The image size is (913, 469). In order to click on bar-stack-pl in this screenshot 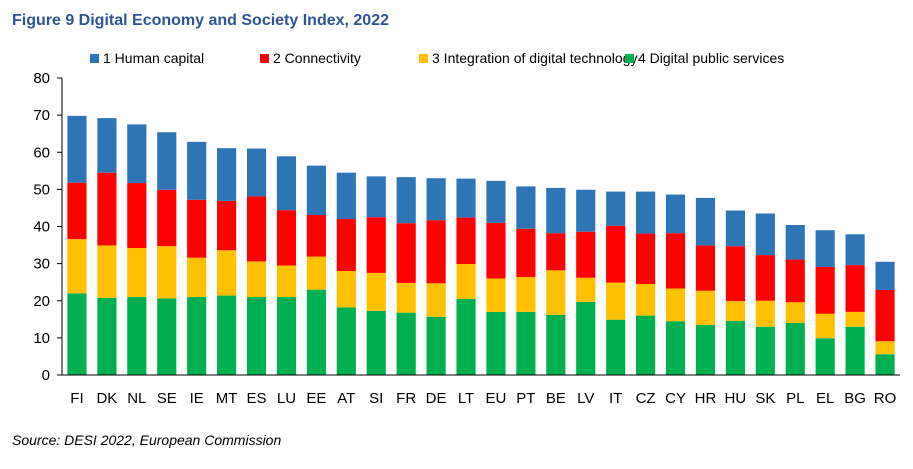, I will do `click(795, 300)`.